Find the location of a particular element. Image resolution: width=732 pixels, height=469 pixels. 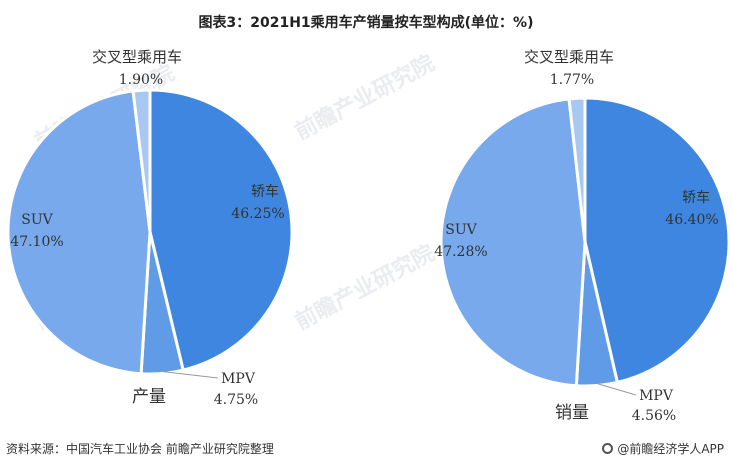

slice-value-label-suv: 47.10% is located at coordinates (36, 242).